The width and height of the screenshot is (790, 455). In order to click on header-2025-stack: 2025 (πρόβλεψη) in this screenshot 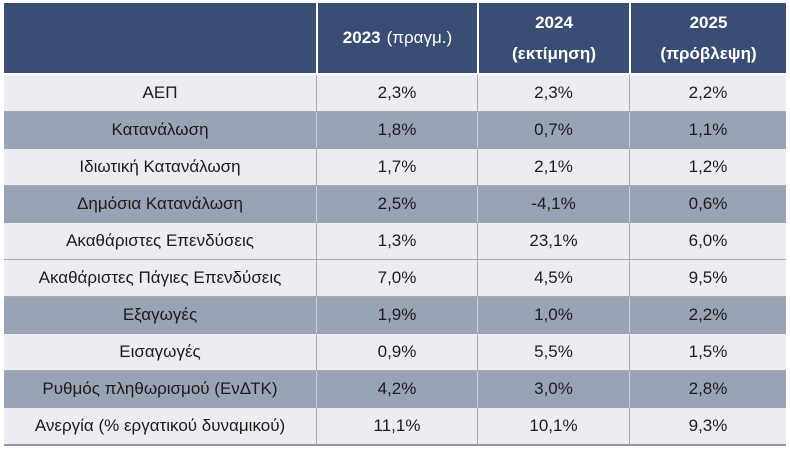, I will do `click(708, 38)`.